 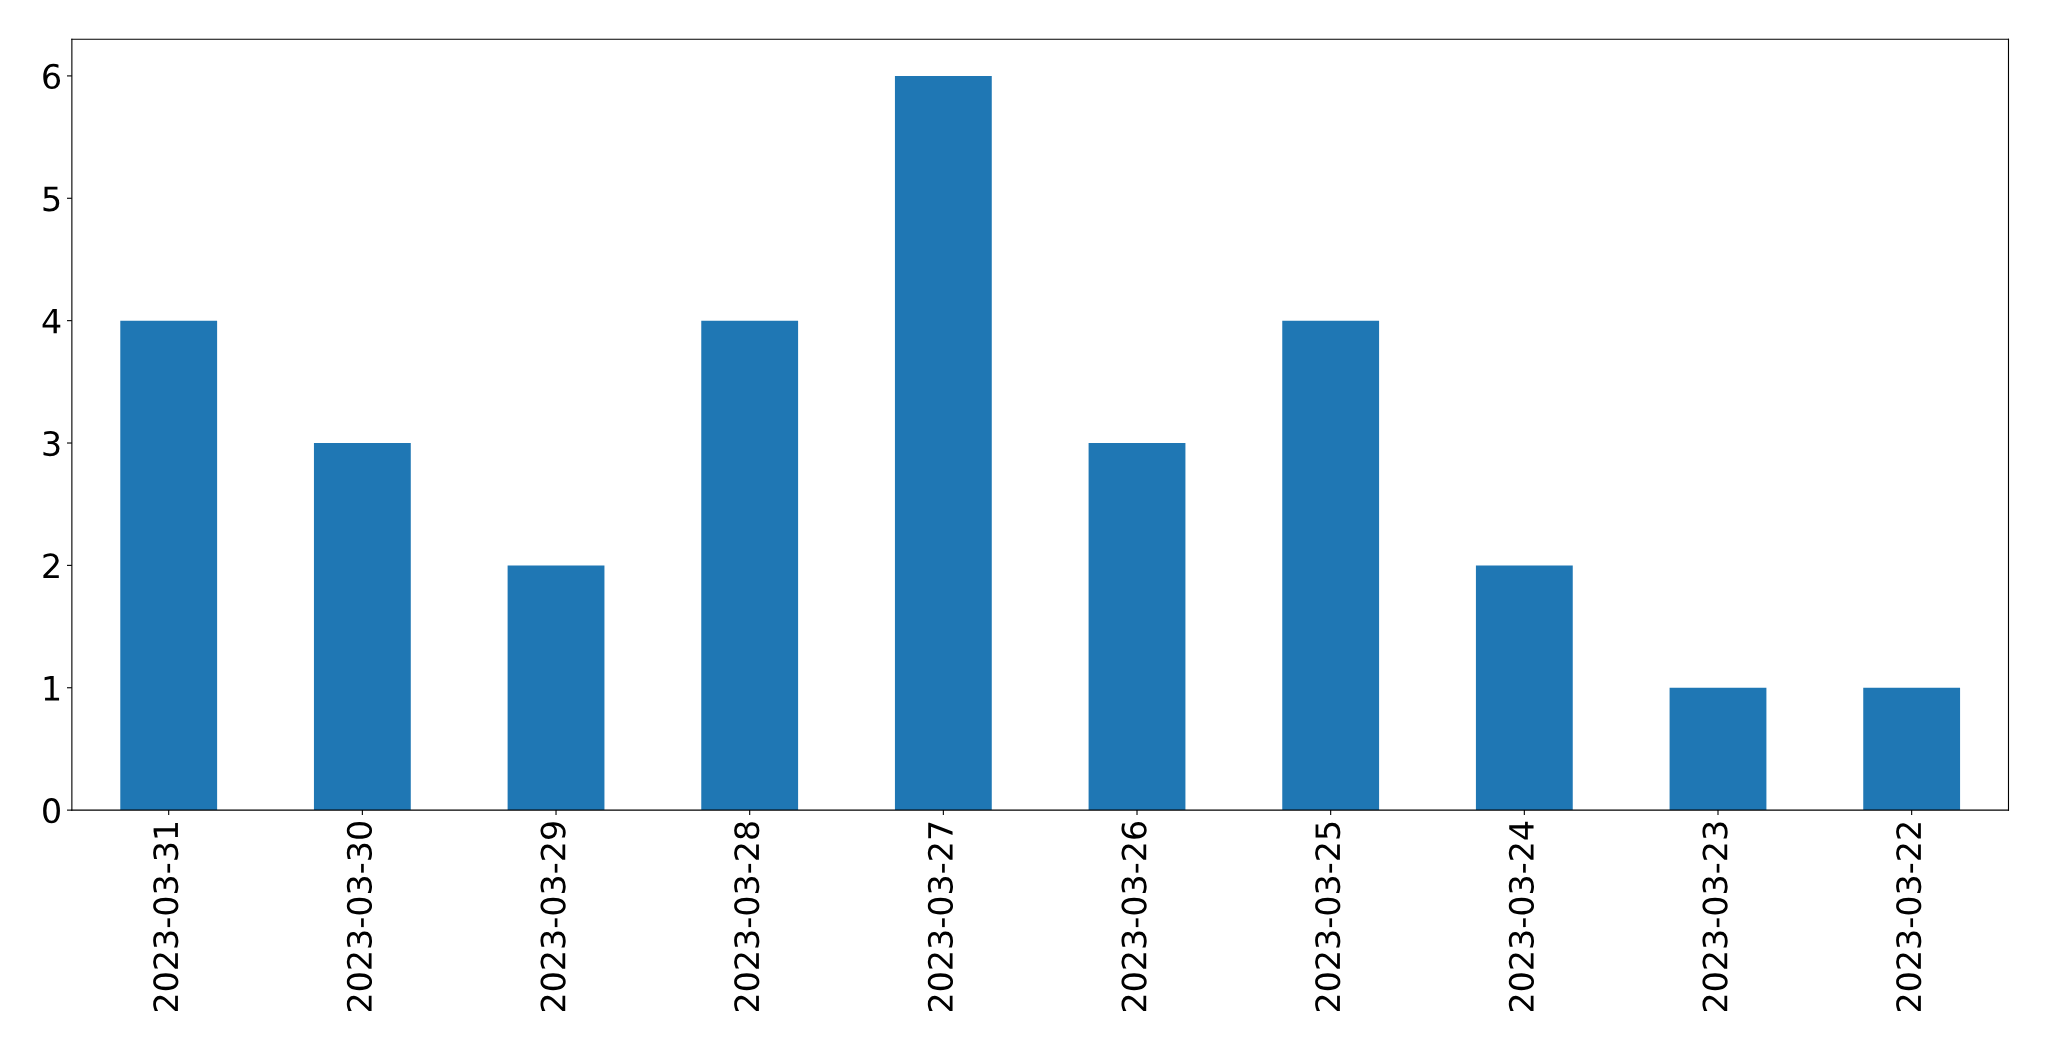 I want to click on x-tick-label: 2023-03-27, so click(x=940, y=917).